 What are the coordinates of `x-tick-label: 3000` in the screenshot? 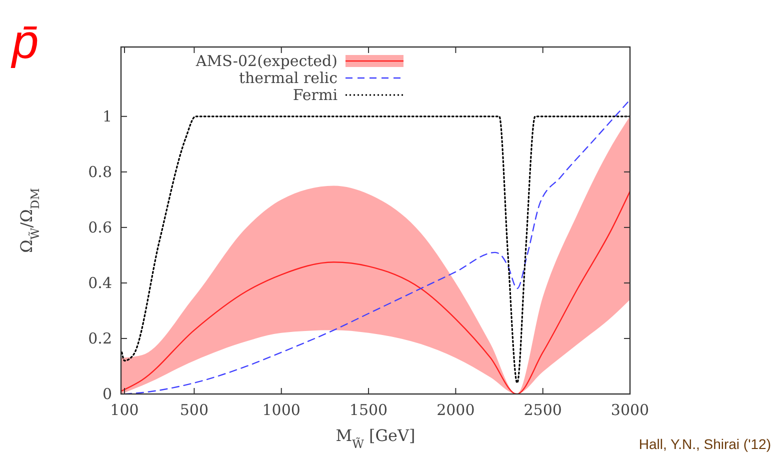 It's located at (630, 410).